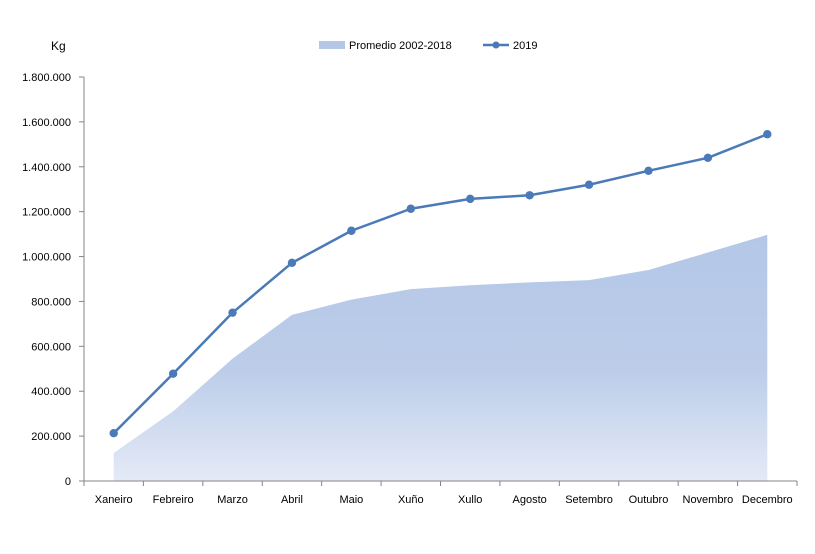  What do you see at coordinates (332, 45) in the screenshot?
I see `legend-area-swatch` at bounding box center [332, 45].